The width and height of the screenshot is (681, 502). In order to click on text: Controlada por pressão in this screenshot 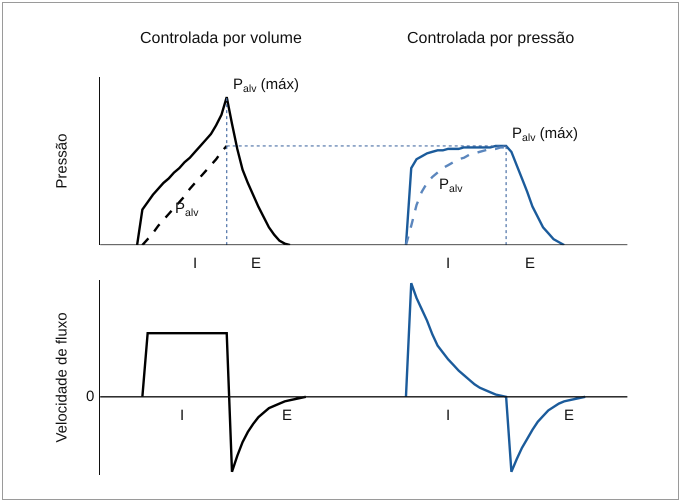, I will do `click(490, 38)`.